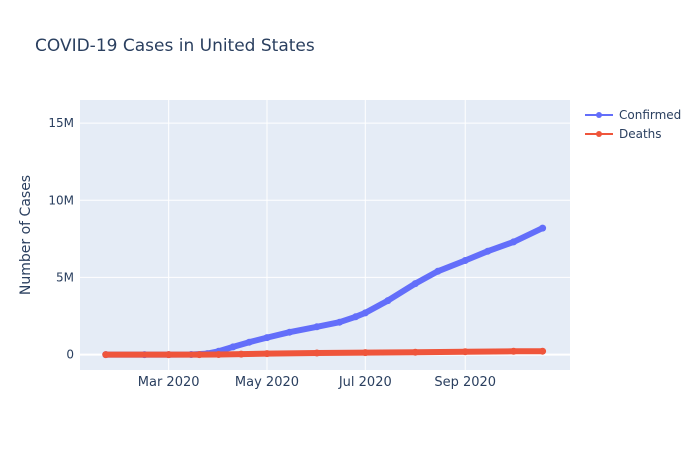  I want to click on y-tick-label: 0, so click(70, 355).